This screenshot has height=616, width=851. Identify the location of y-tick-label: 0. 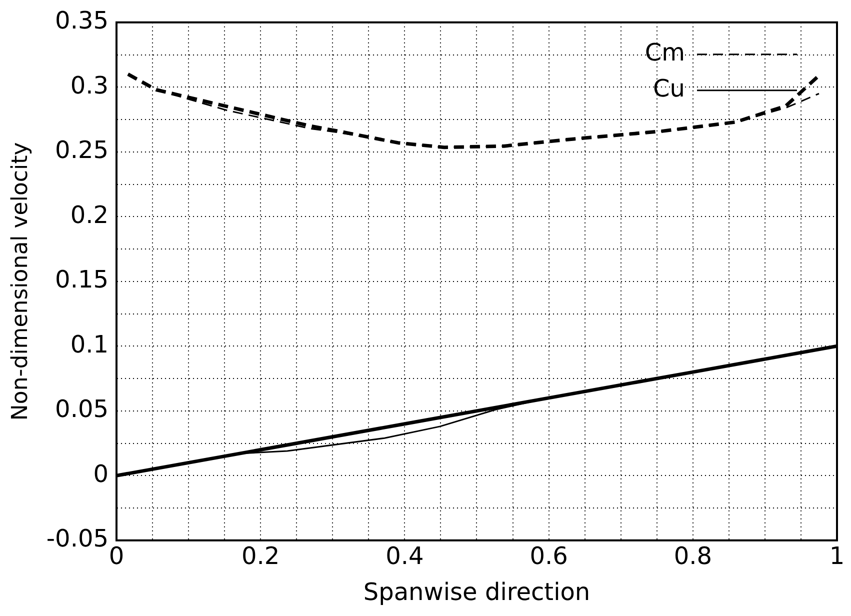
(100, 474).